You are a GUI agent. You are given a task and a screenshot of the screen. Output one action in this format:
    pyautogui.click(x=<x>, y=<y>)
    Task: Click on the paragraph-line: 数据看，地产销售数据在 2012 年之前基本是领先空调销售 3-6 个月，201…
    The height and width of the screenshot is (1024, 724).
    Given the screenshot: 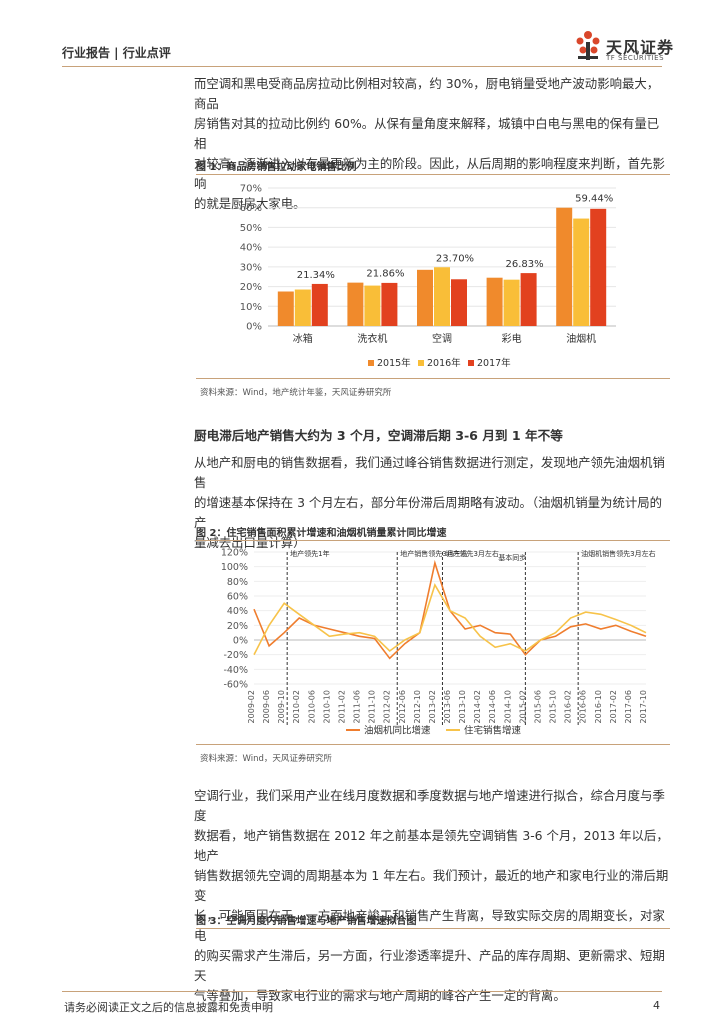 What is the action you would take?
    pyautogui.click(x=431, y=845)
    